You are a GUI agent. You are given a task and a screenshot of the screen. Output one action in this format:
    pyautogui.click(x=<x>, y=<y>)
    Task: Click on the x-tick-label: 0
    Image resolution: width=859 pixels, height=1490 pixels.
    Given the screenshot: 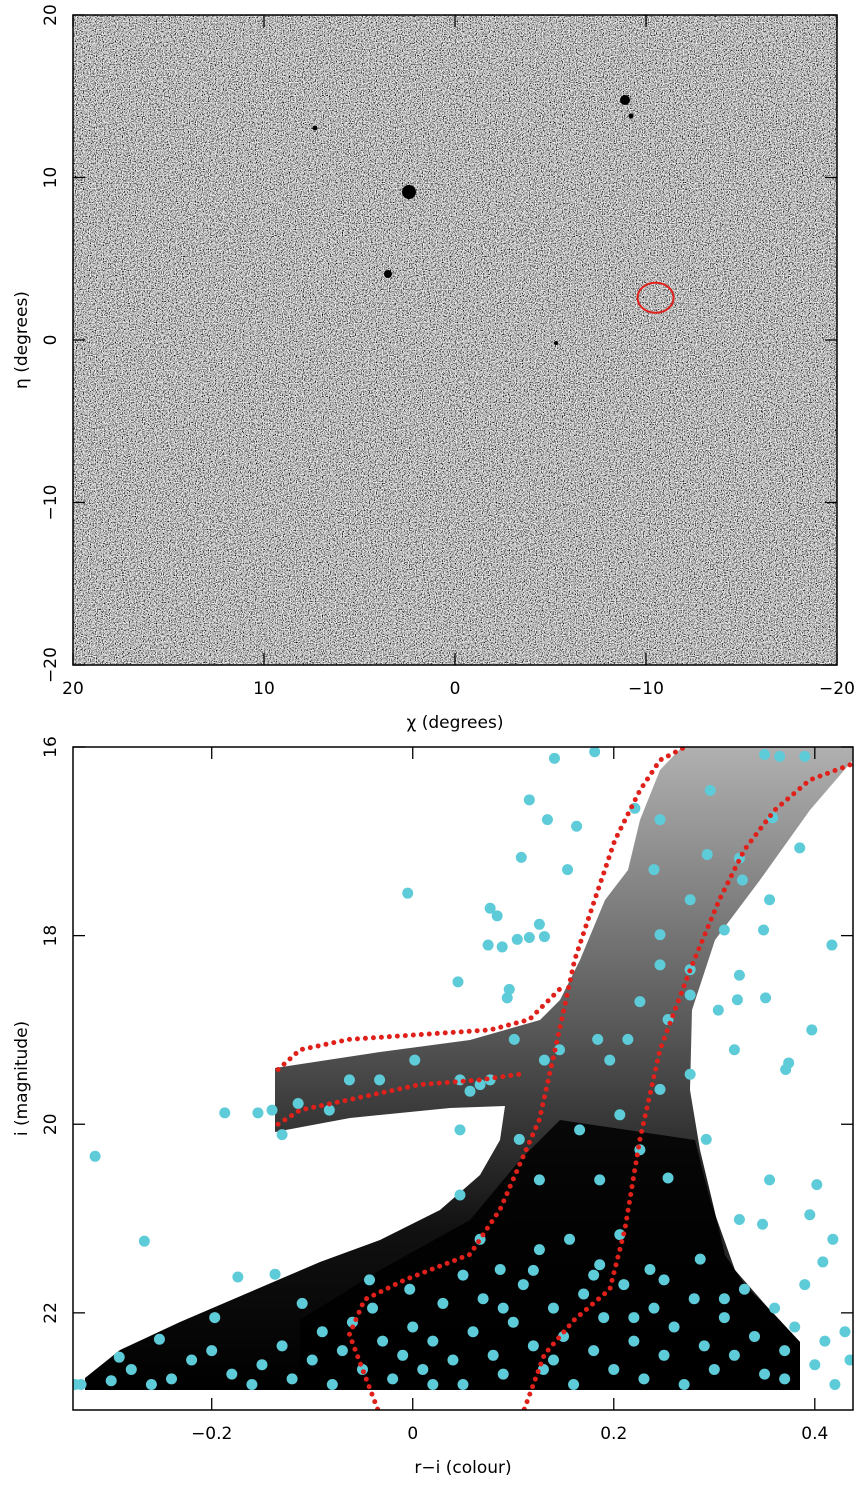 What is the action you would take?
    pyautogui.click(x=412, y=1434)
    